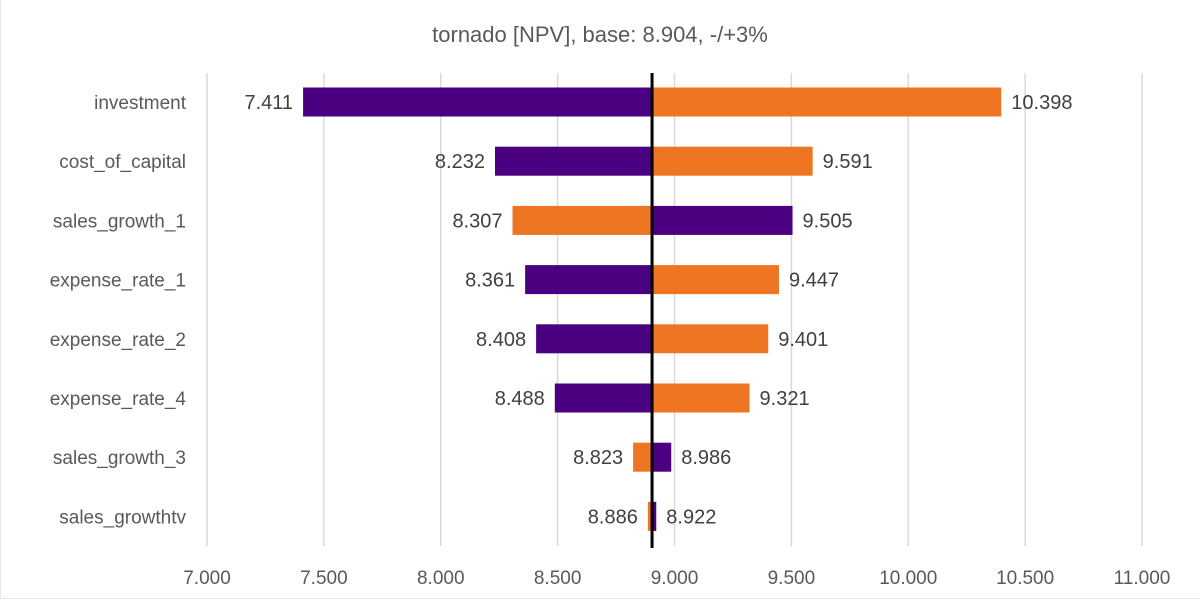 Image resolution: width=1200 pixels, height=600 pixels. What do you see at coordinates (706, 458) in the screenshot?
I see `data-label-high: 8.986` at bounding box center [706, 458].